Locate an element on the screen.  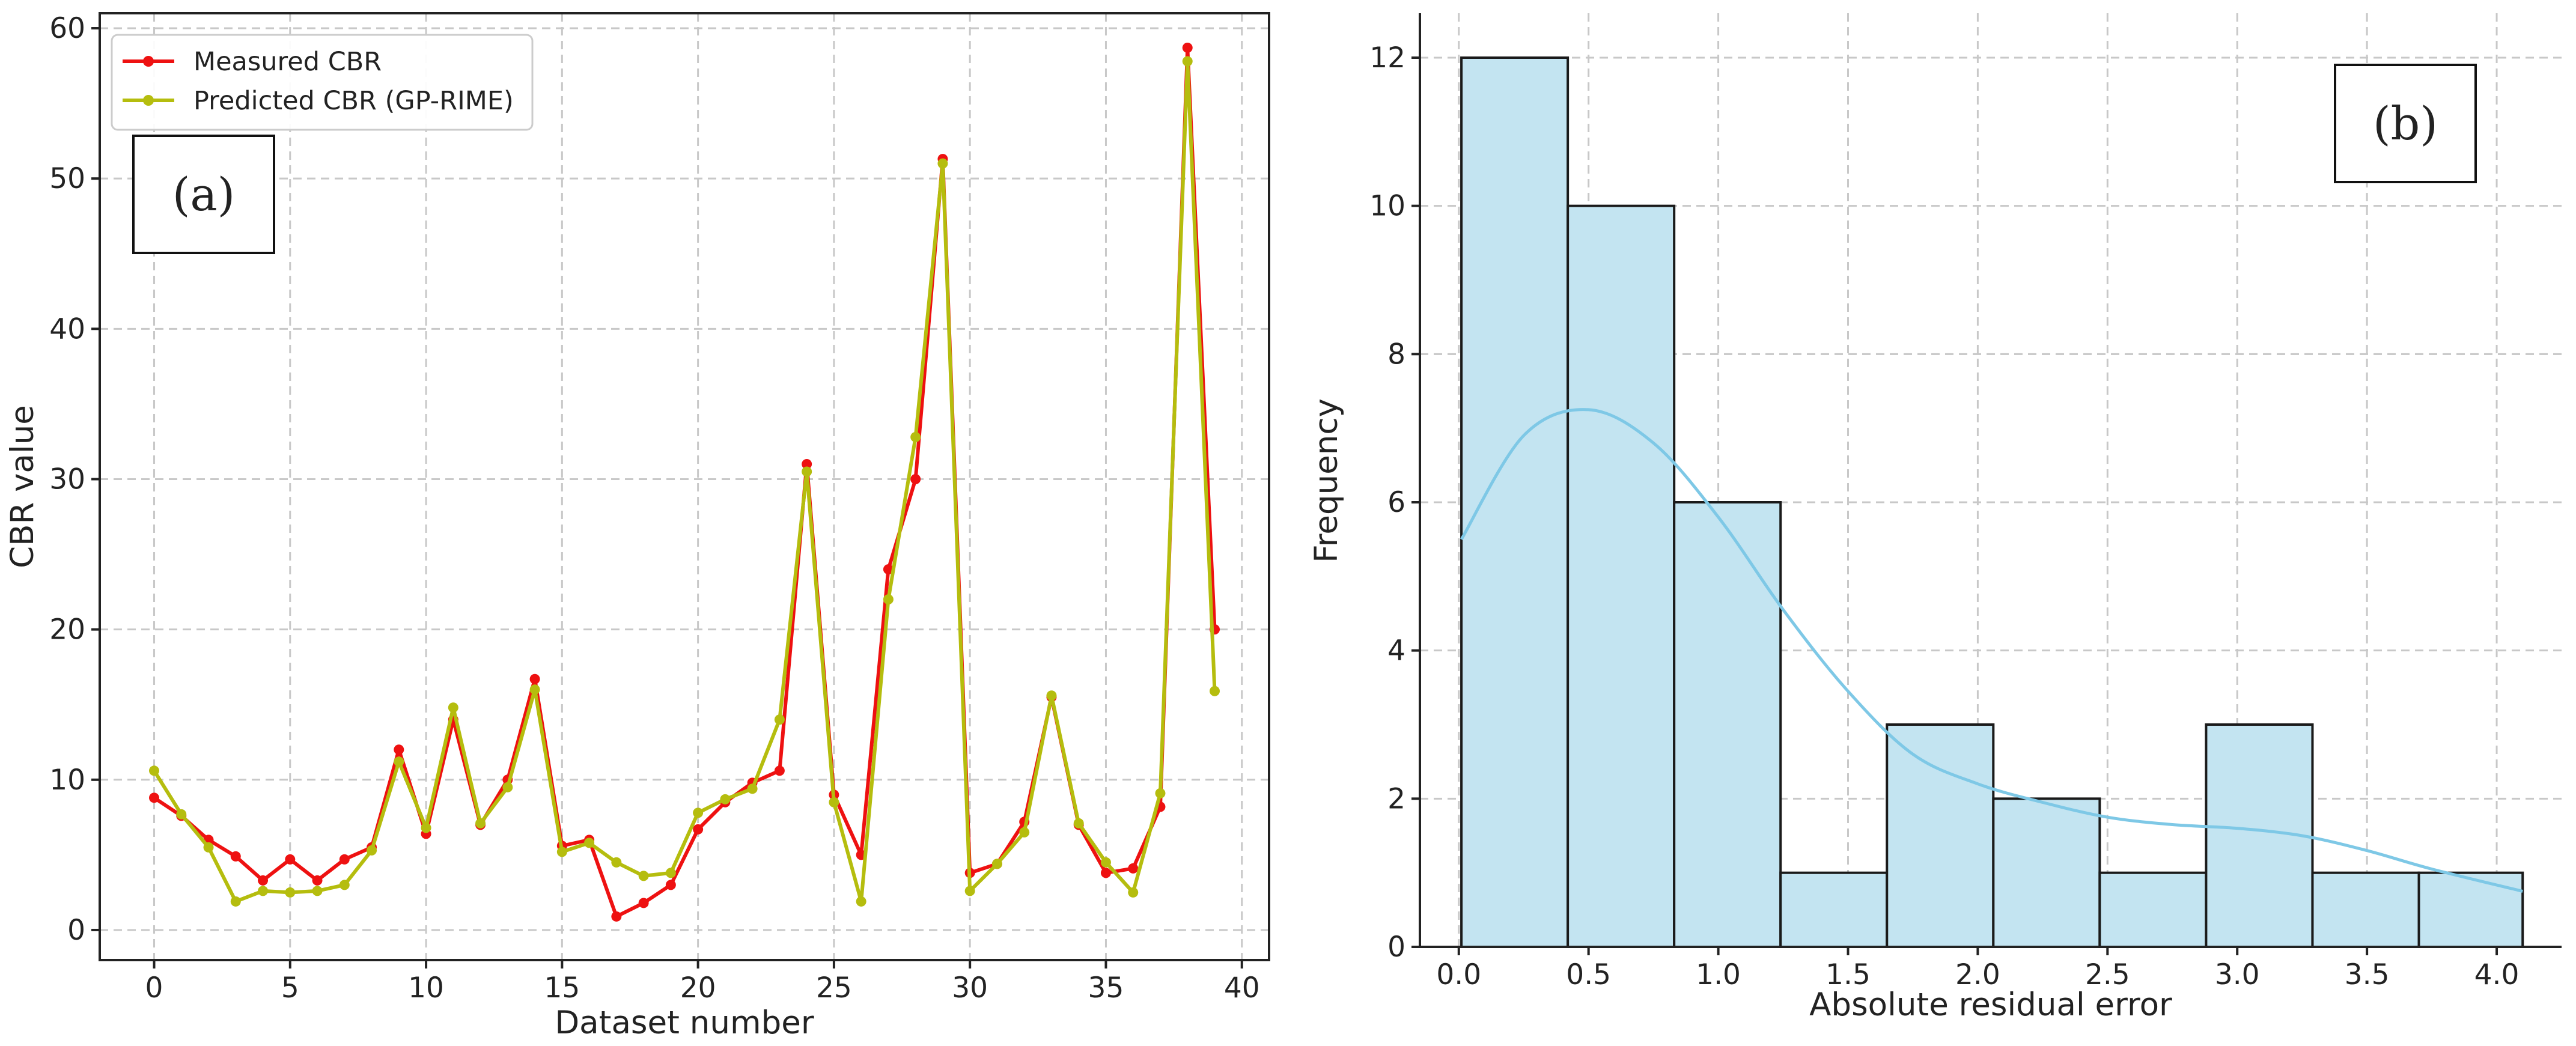
y-tick-label: 20 is located at coordinates (67, 629).